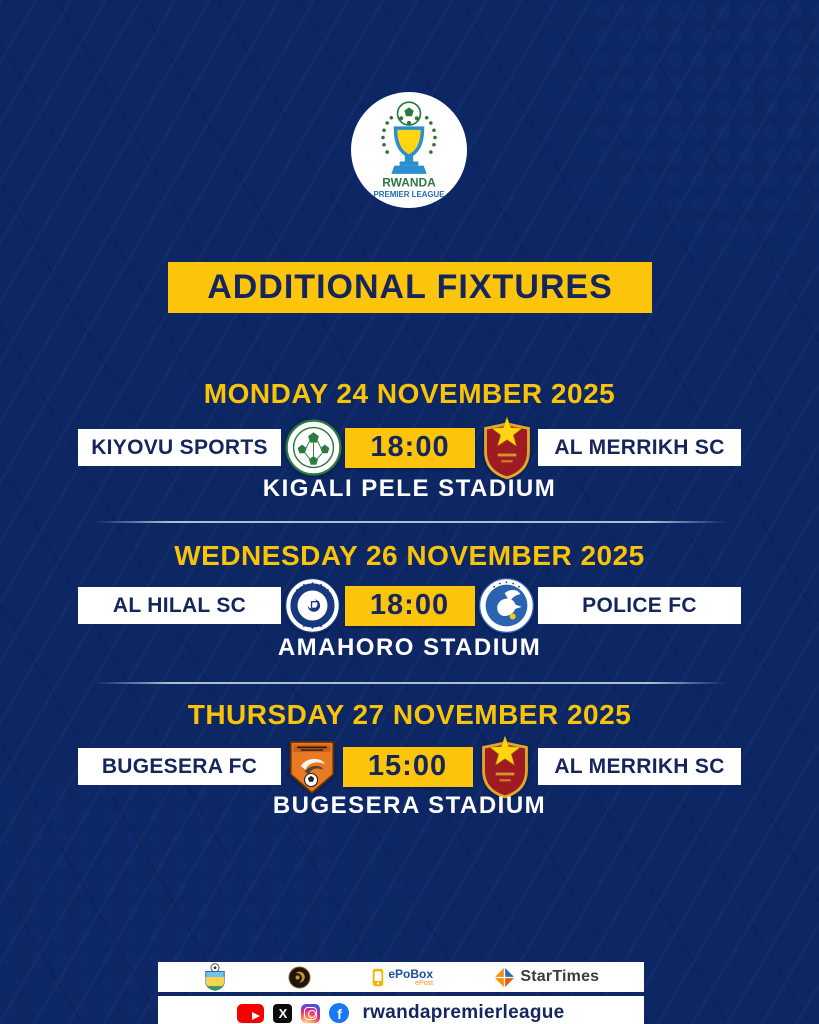 This screenshot has height=1024, width=819. What do you see at coordinates (312, 767) in the screenshot?
I see `bugesera-fc-crest-icon` at bounding box center [312, 767].